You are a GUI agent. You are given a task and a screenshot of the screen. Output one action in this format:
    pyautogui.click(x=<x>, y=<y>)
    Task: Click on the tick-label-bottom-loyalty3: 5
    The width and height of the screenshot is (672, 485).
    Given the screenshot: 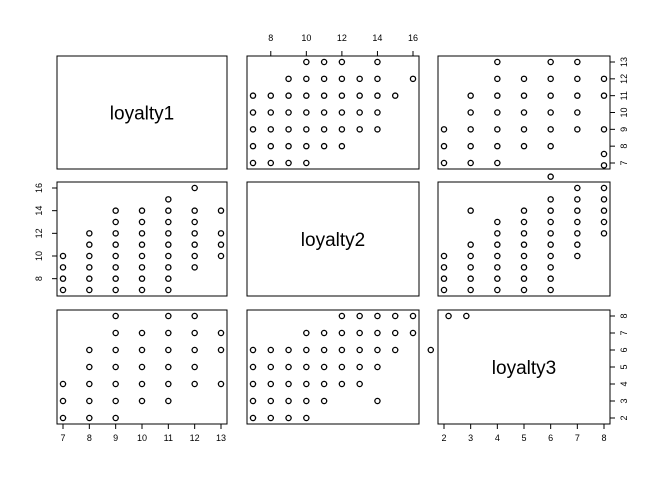 What is the action you would take?
    pyautogui.click(x=523, y=438)
    